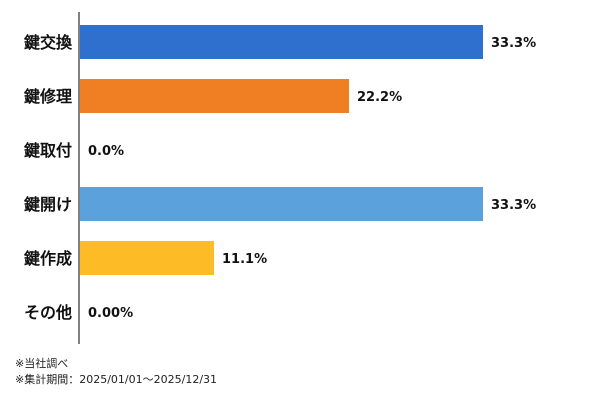 This screenshot has height=400, width=600. Describe the element at coordinates (244, 259) in the screenshot. I see `data-label: 11.1%` at that location.